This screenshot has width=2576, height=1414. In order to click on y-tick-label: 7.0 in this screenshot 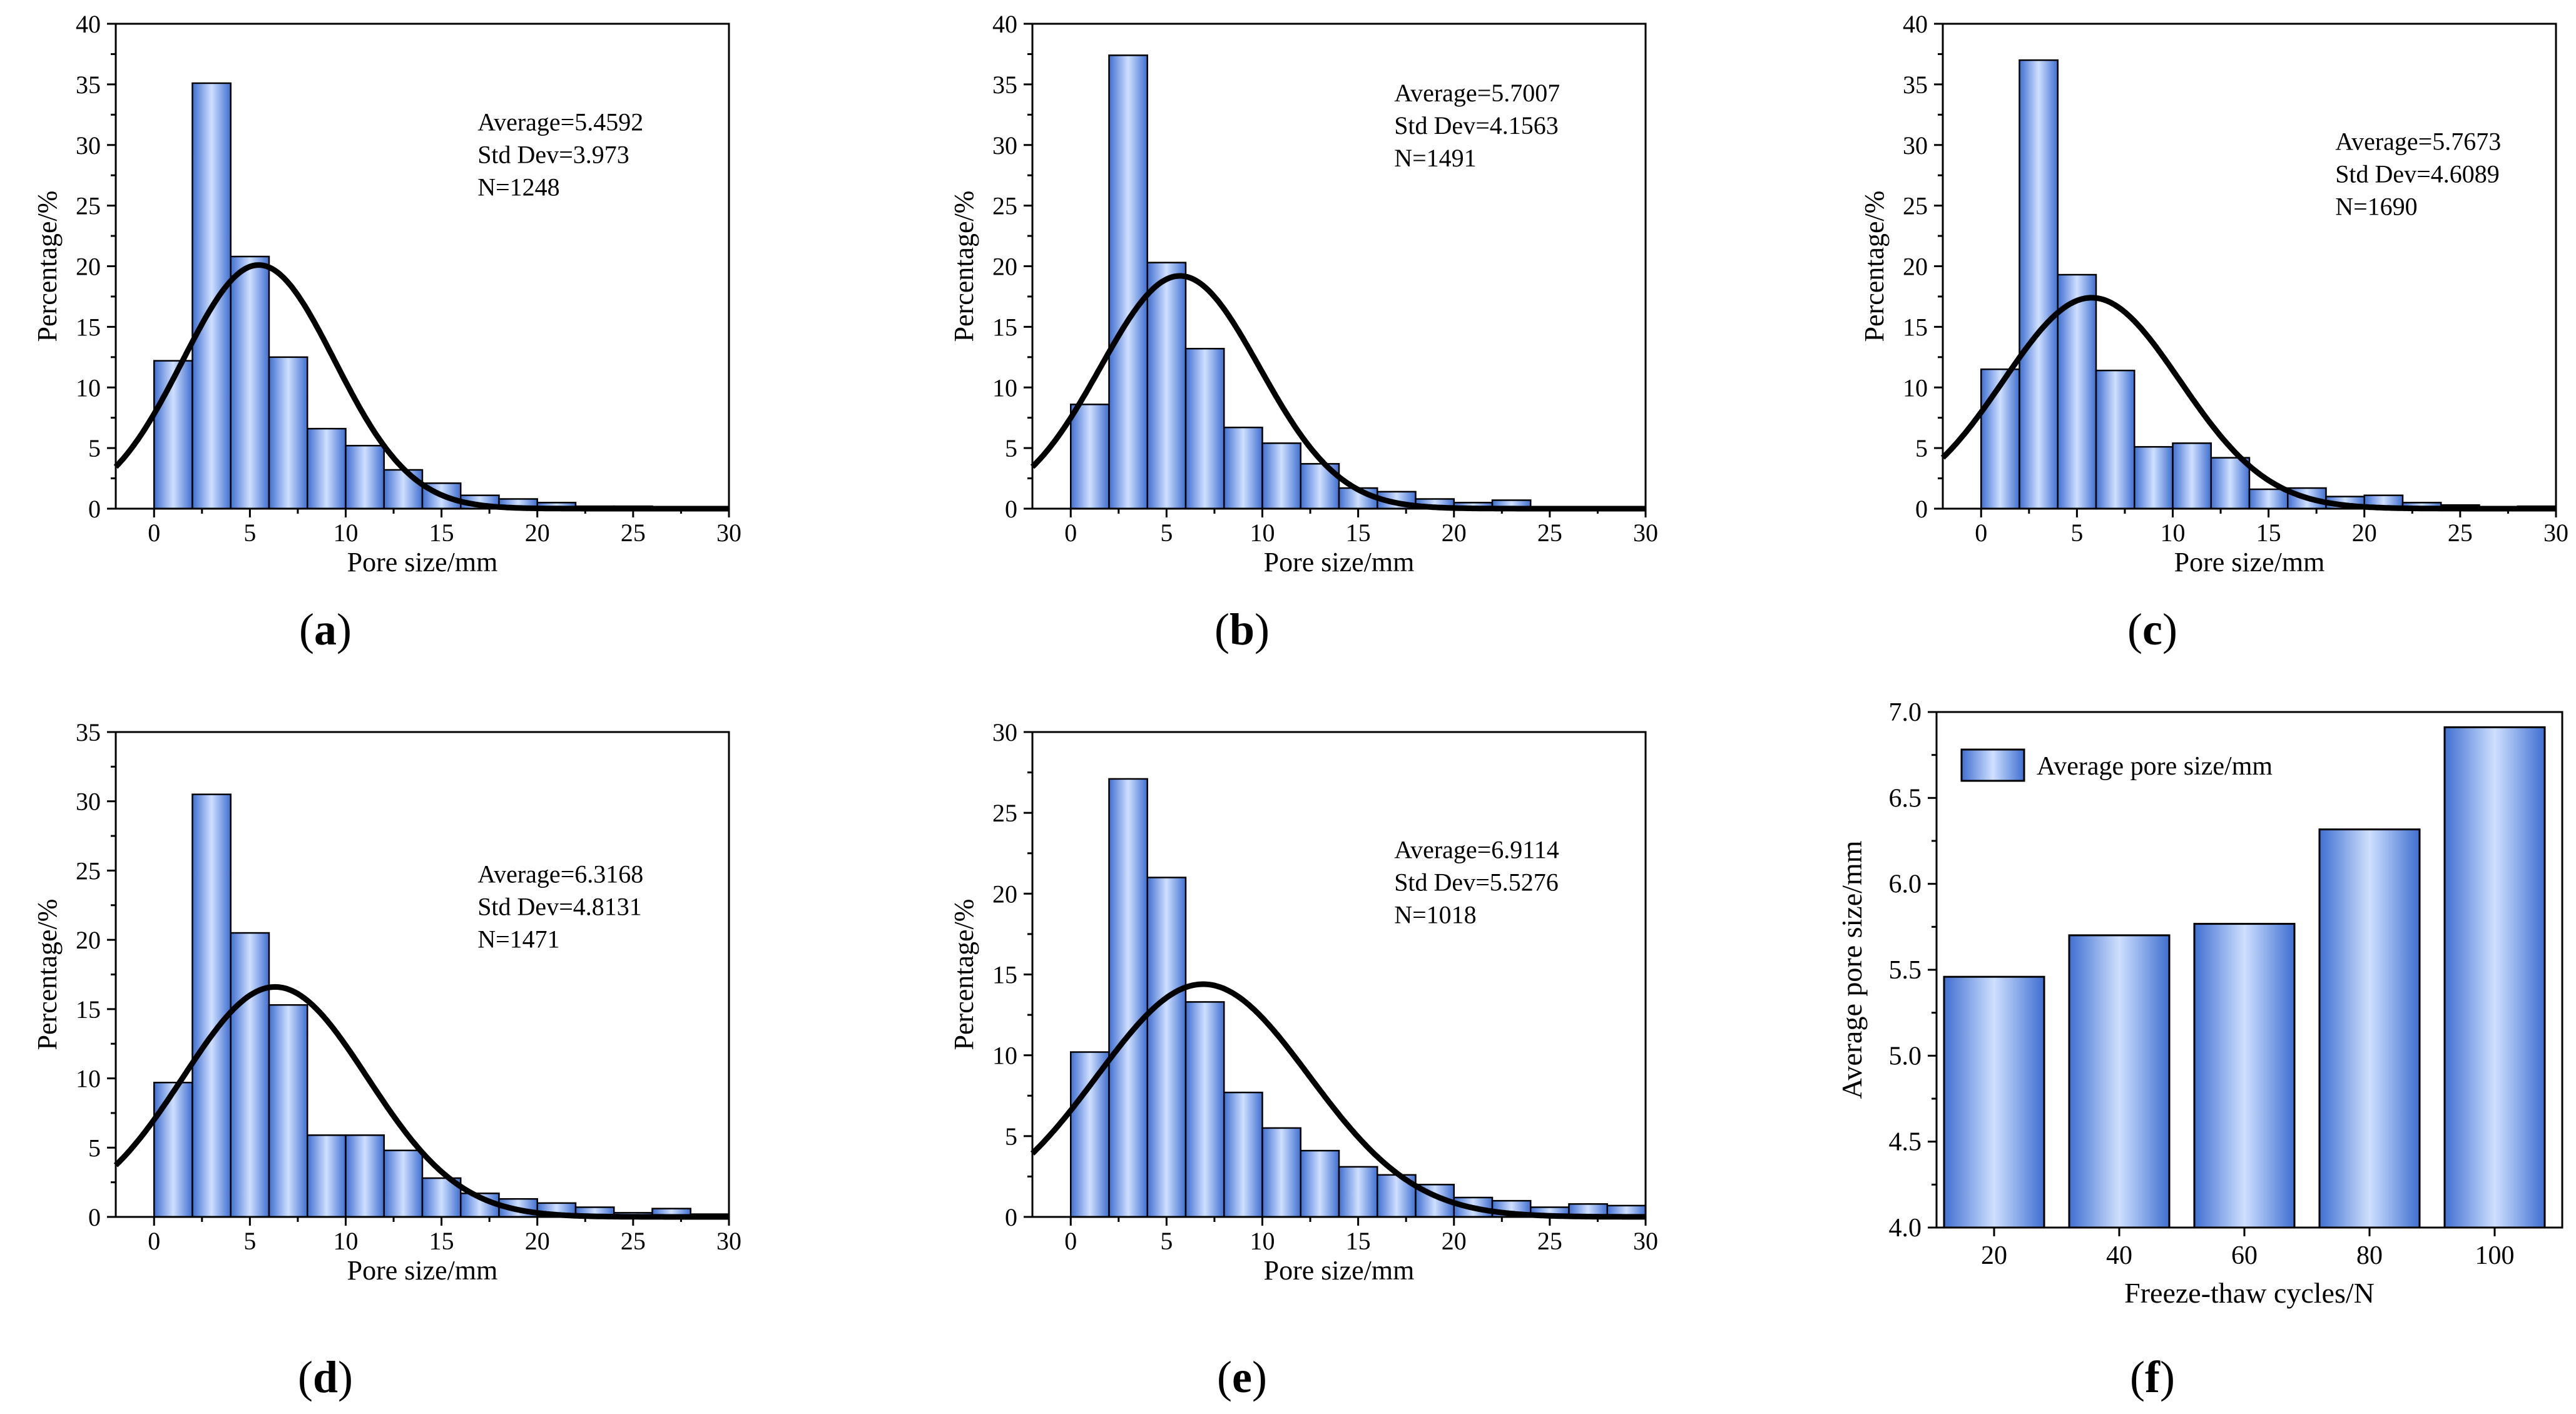, I will do `click(1905, 712)`.